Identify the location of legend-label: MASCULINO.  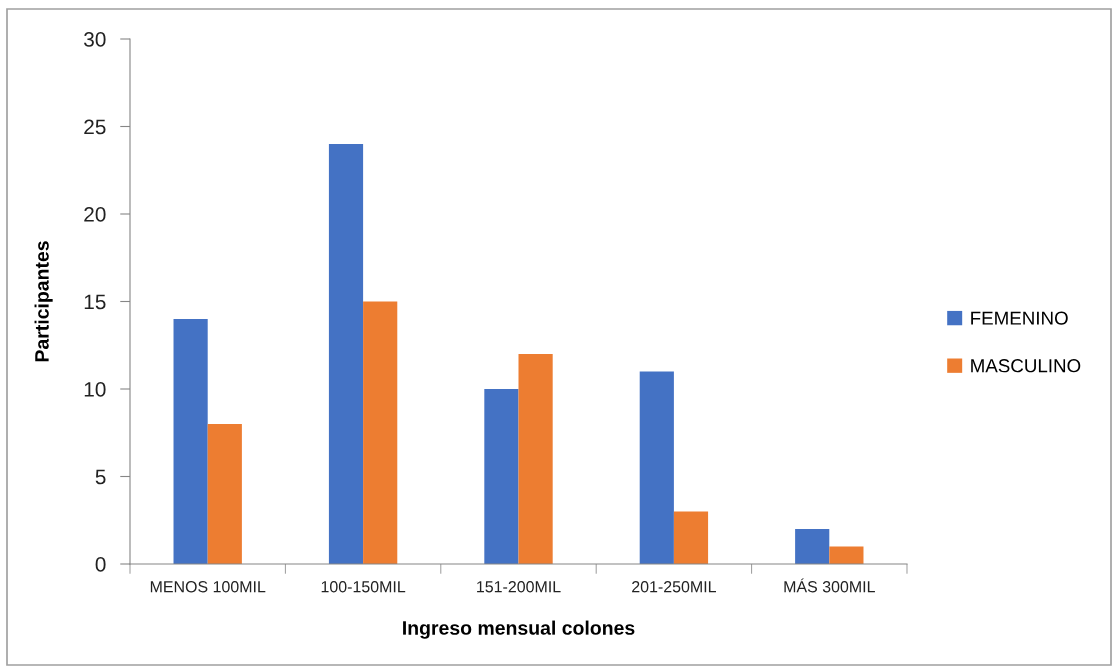
(1026, 366).